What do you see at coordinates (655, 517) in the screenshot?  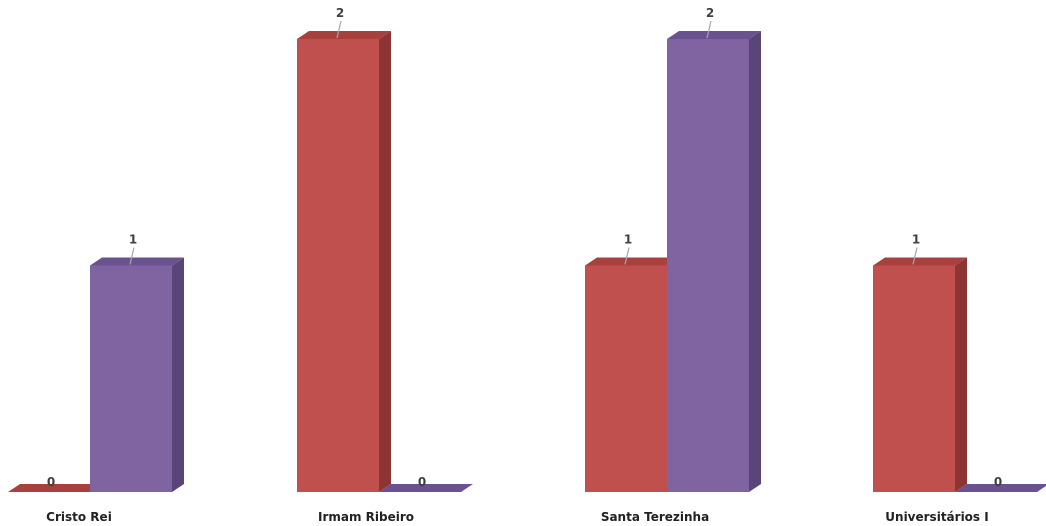 I see `category-label: Santa Terezinha` at bounding box center [655, 517].